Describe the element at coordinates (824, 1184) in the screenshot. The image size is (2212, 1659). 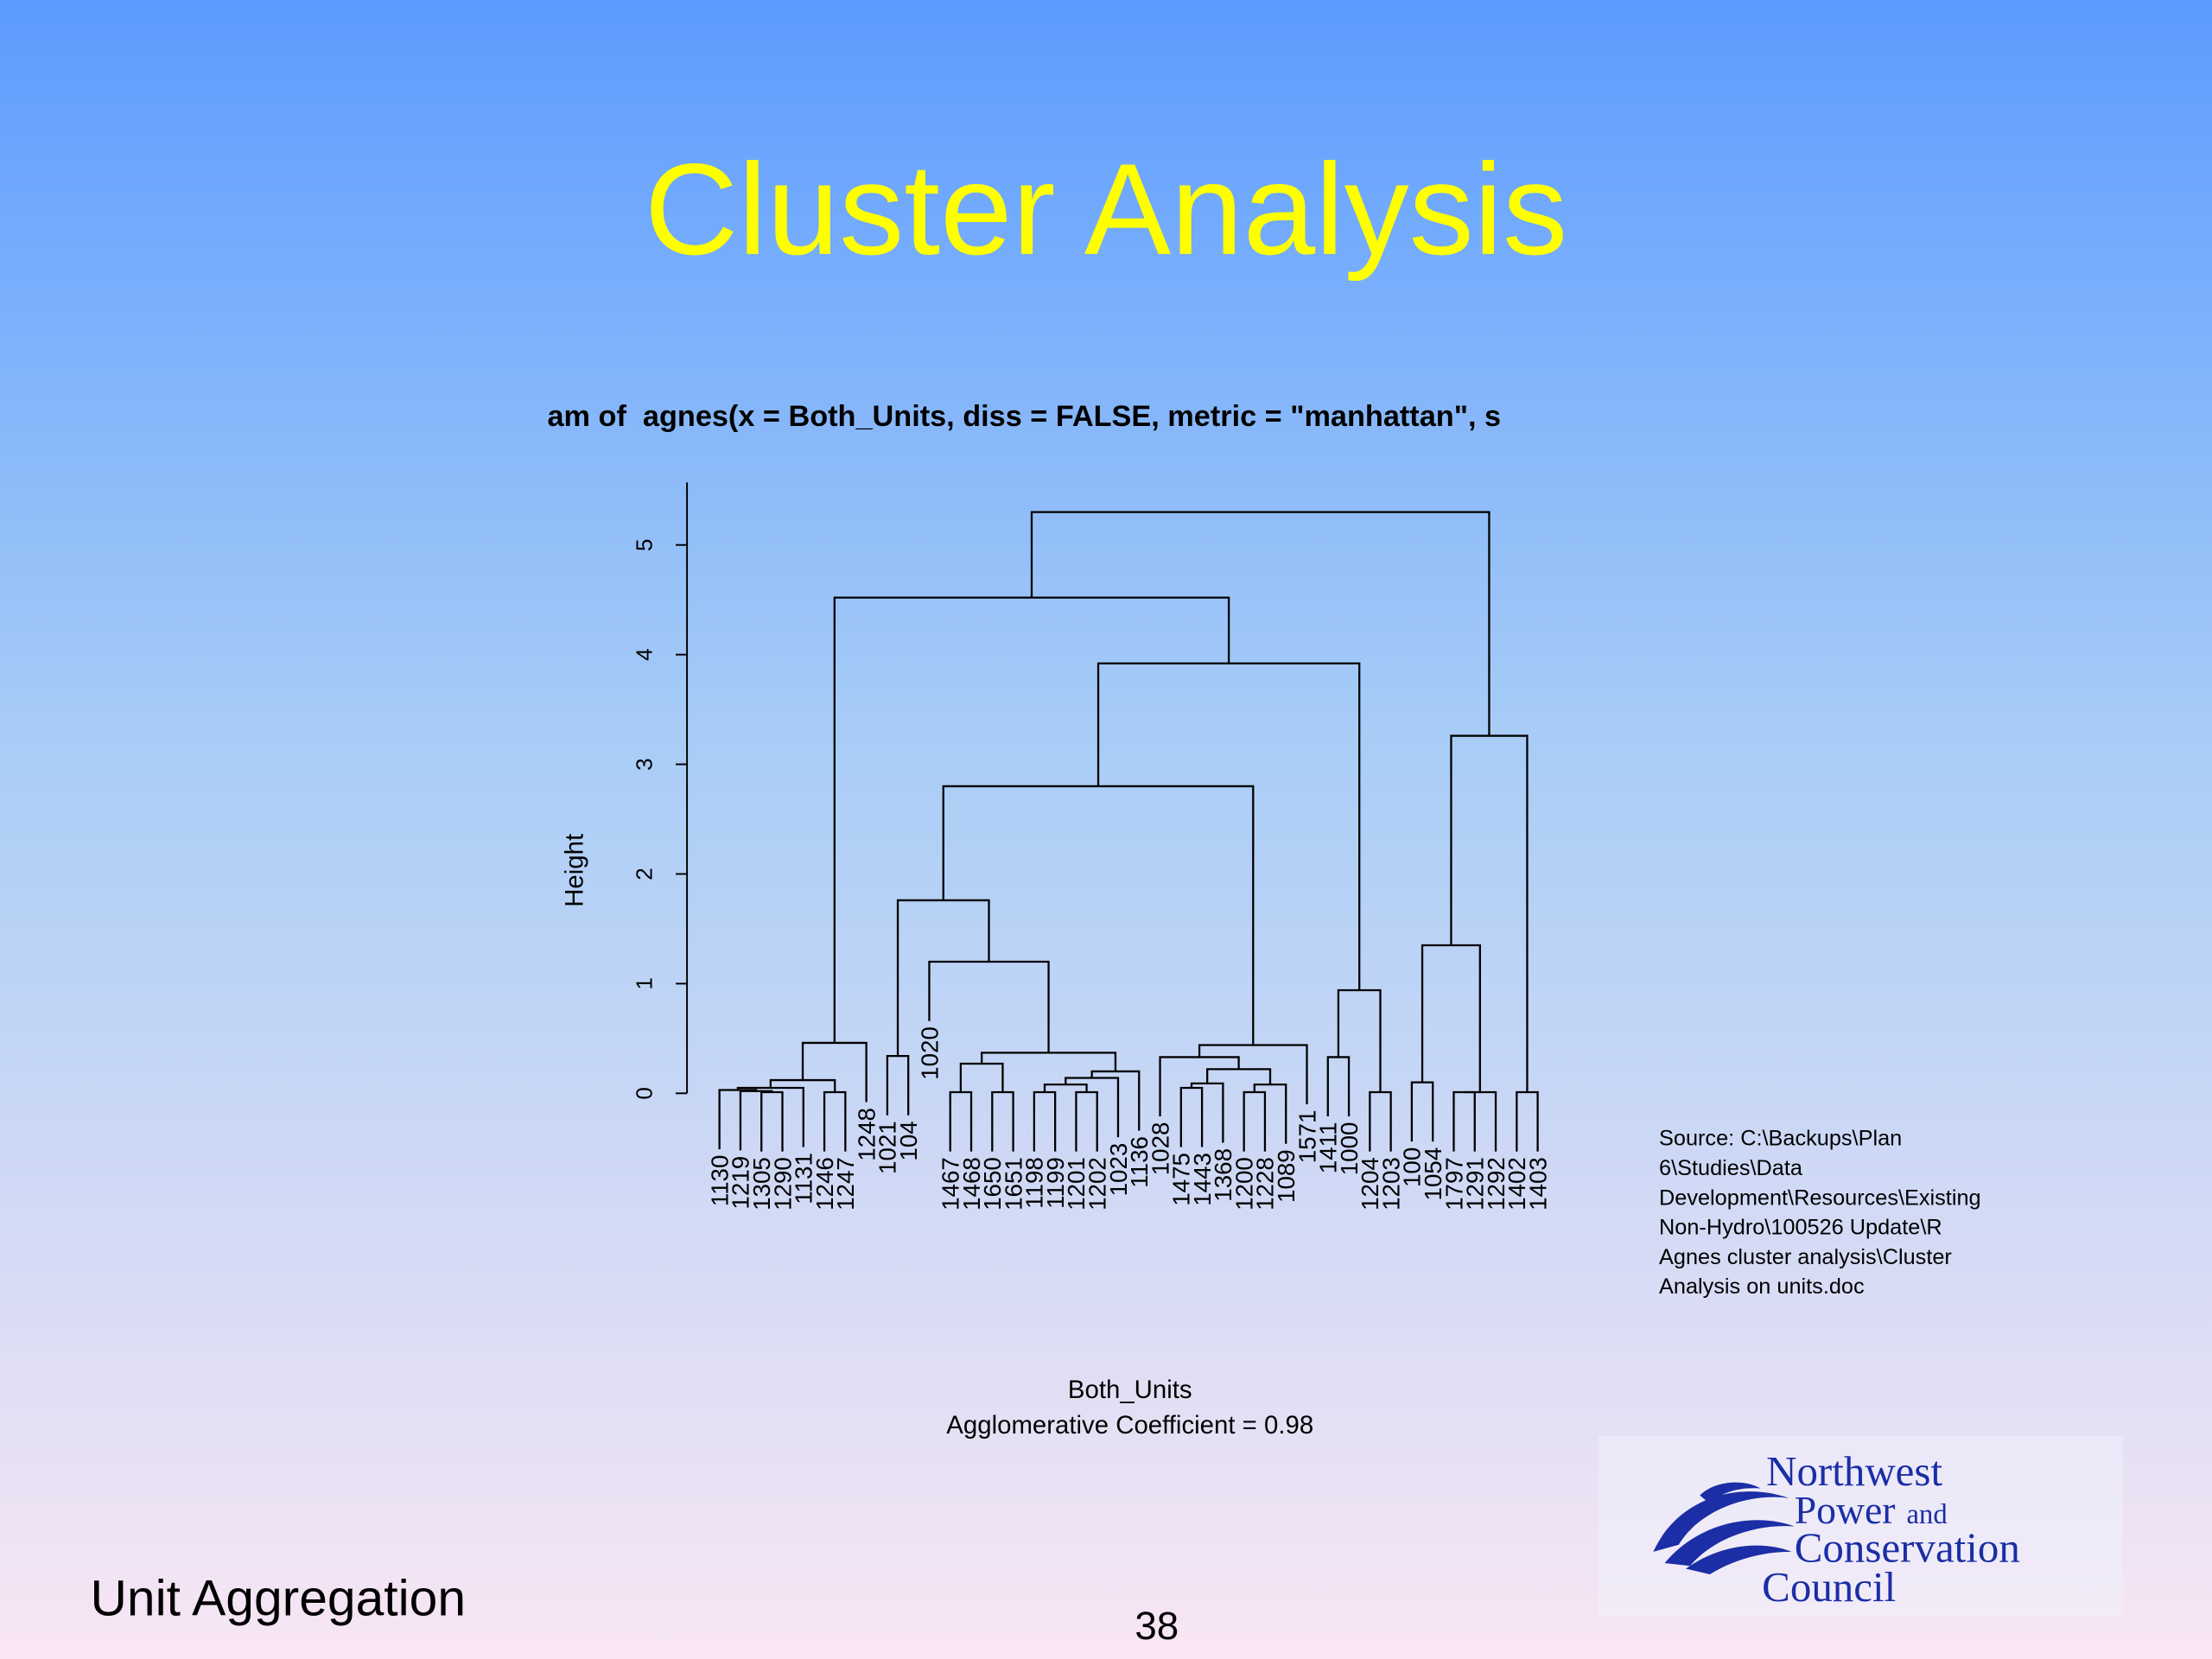
I see `leaf-label: 1246` at that location.